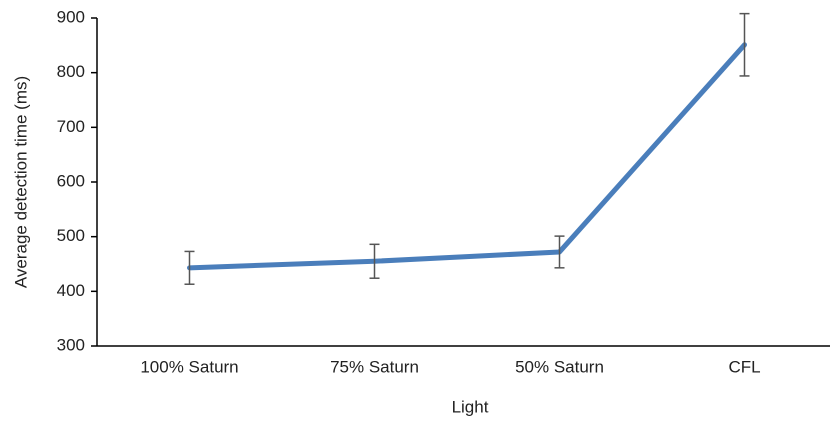 This screenshot has width=830, height=426. What do you see at coordinates (374, 366) in the screenshot?
I see `x-tick-label: 75% Saturn` at bounding box center [374, 366].